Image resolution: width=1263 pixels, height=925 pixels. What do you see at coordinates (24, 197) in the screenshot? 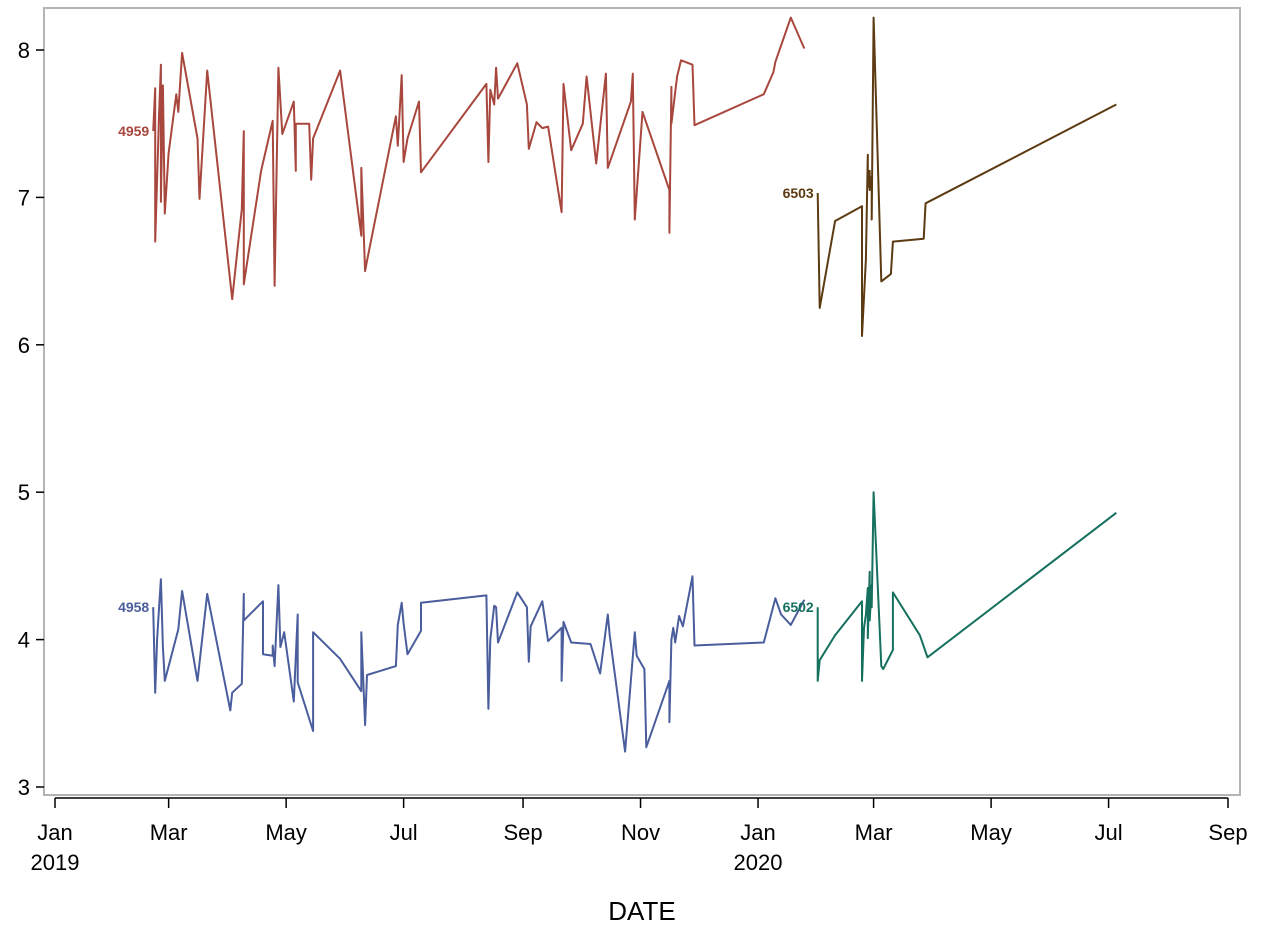
I see `y-tick-label: 7` at bounding box center [24, 197].